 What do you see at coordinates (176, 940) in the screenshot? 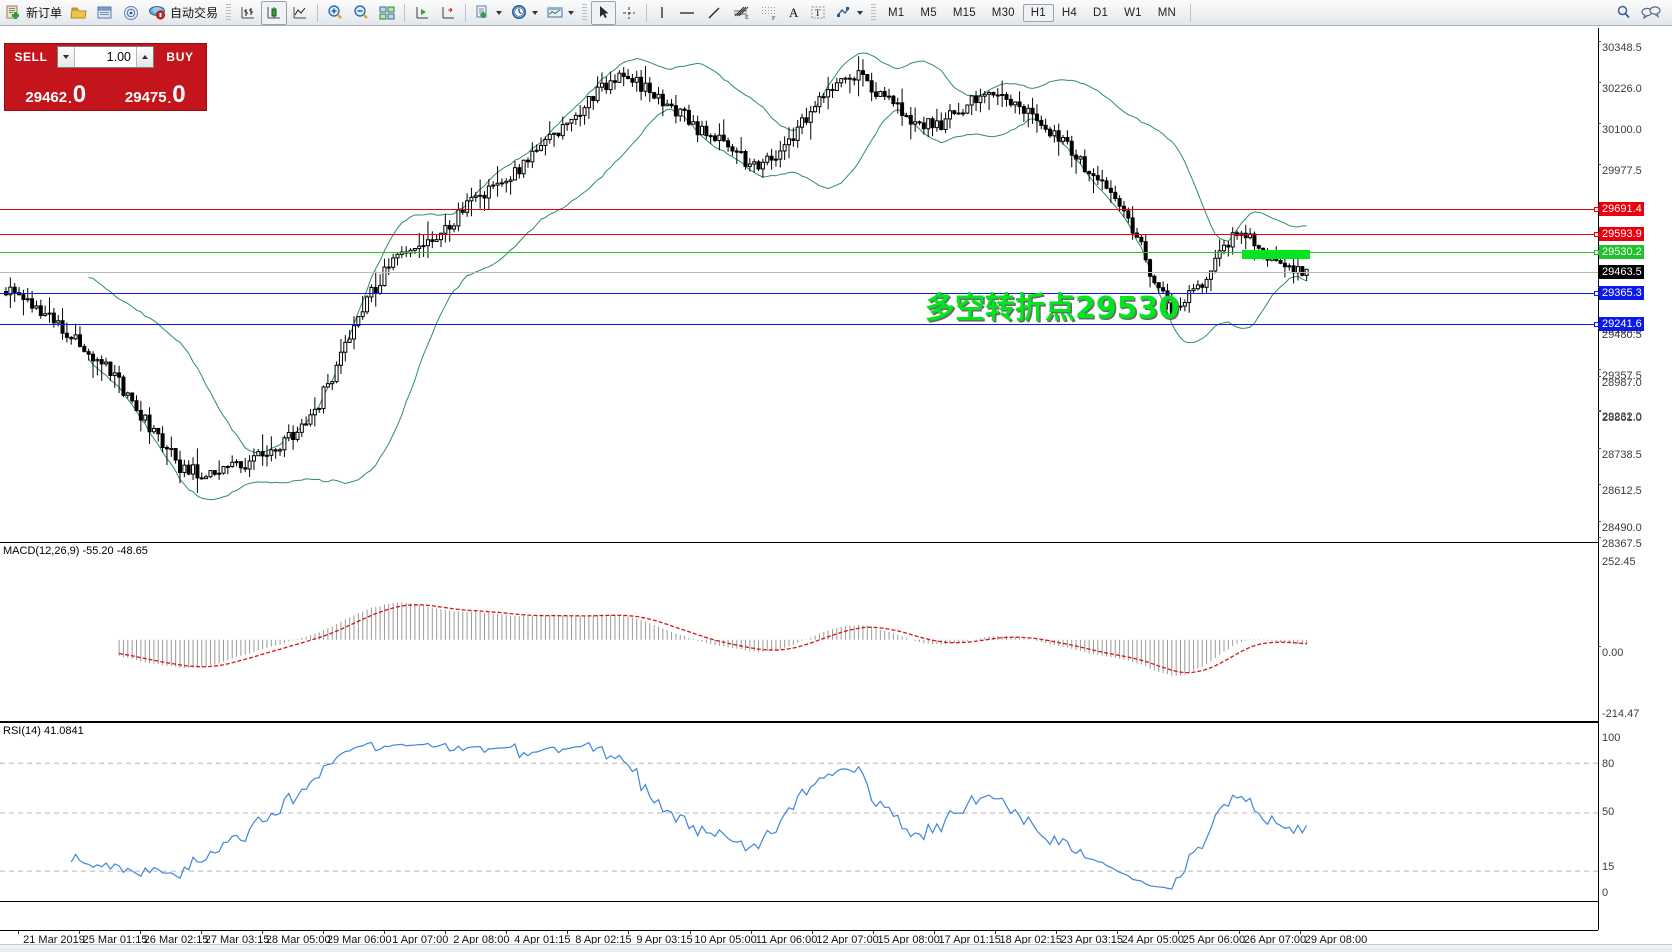
I see `time-tick-label: 26 Mar 02:15` at bounding box center [176, 940].